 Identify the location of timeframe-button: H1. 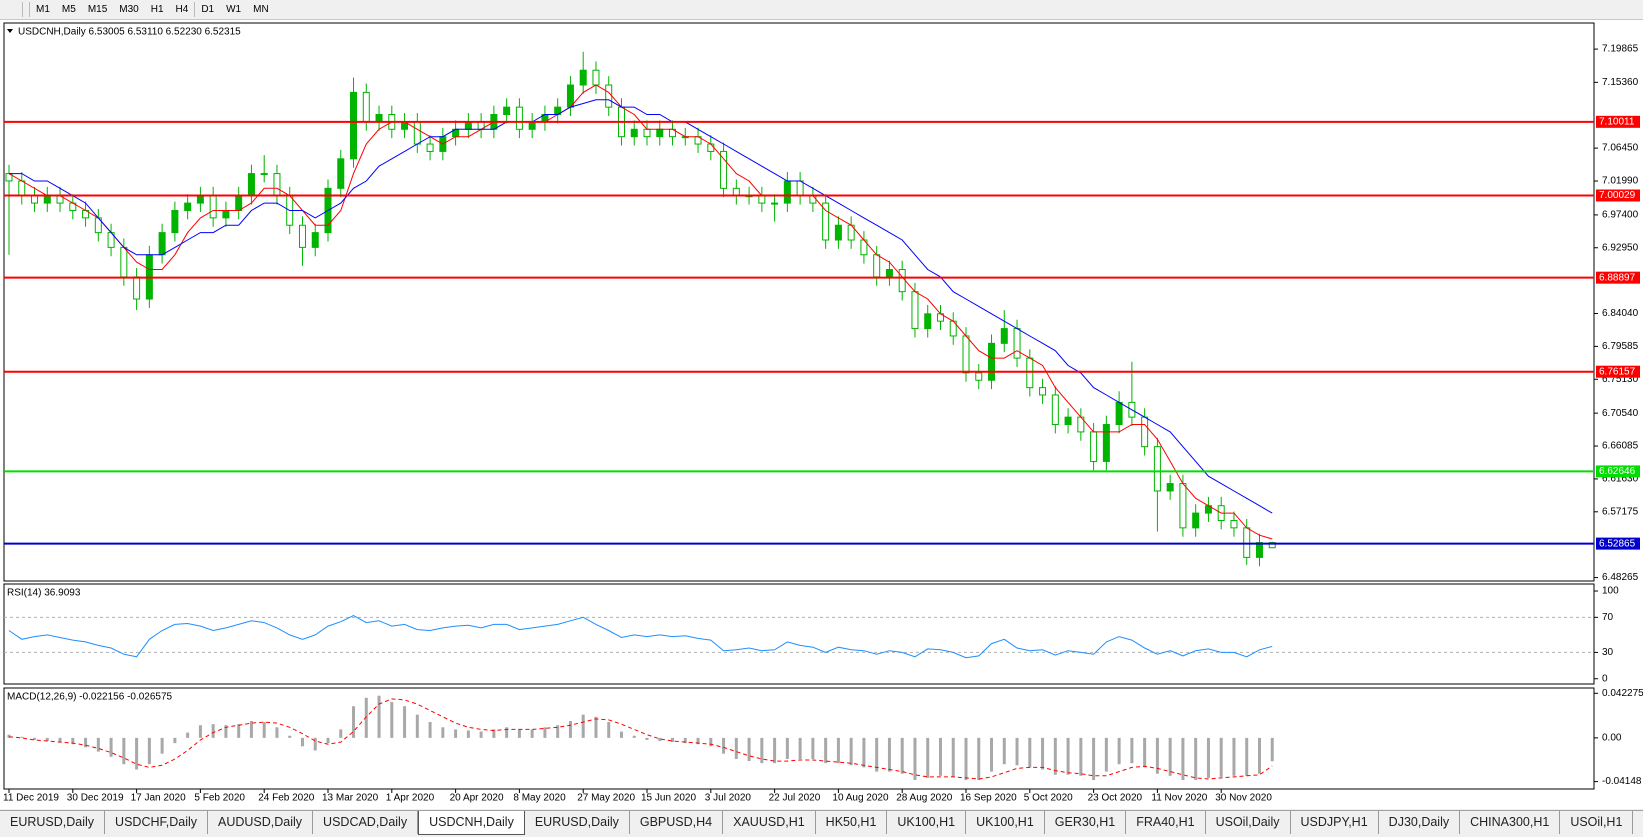
(157, 9).